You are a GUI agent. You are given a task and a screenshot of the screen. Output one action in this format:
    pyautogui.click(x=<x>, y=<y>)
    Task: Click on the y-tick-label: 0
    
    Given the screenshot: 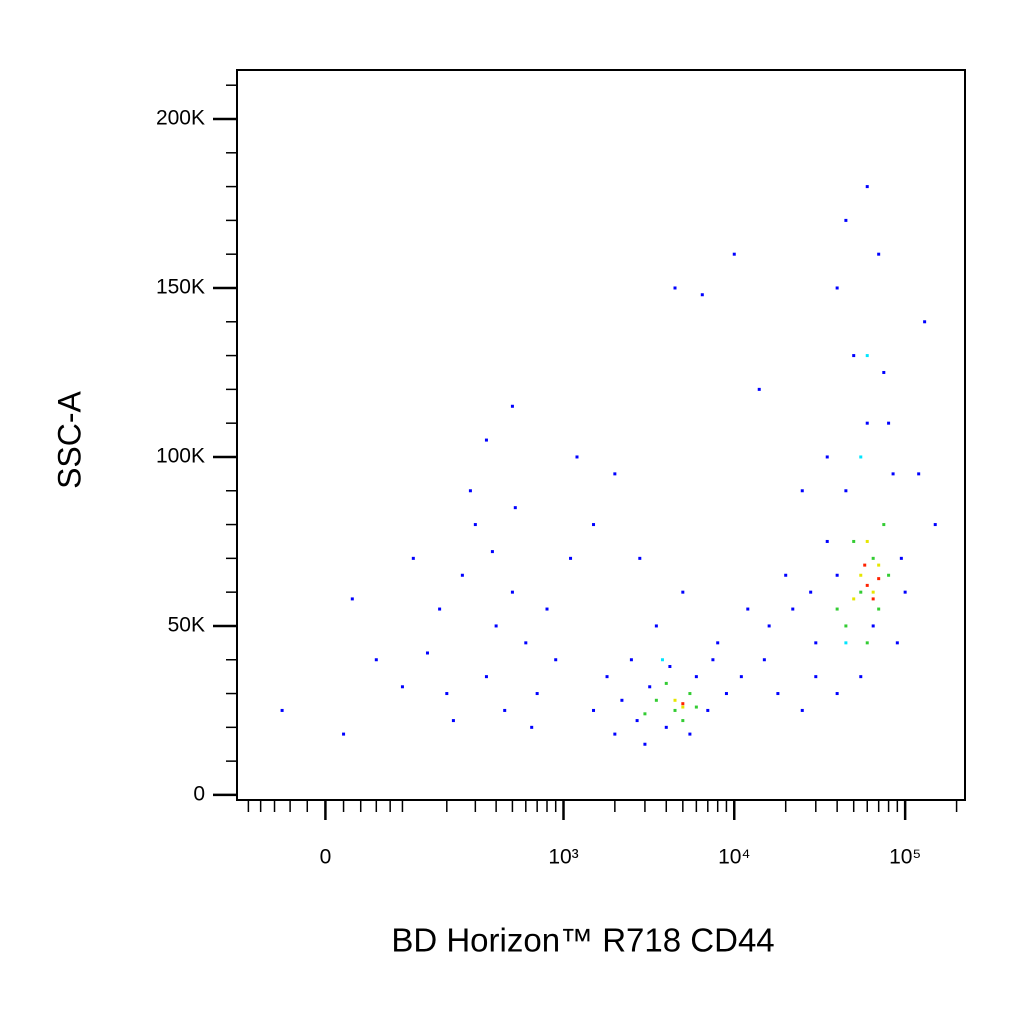 What is the action you would take?
    pyautogui.click(x=199, y=793)
    